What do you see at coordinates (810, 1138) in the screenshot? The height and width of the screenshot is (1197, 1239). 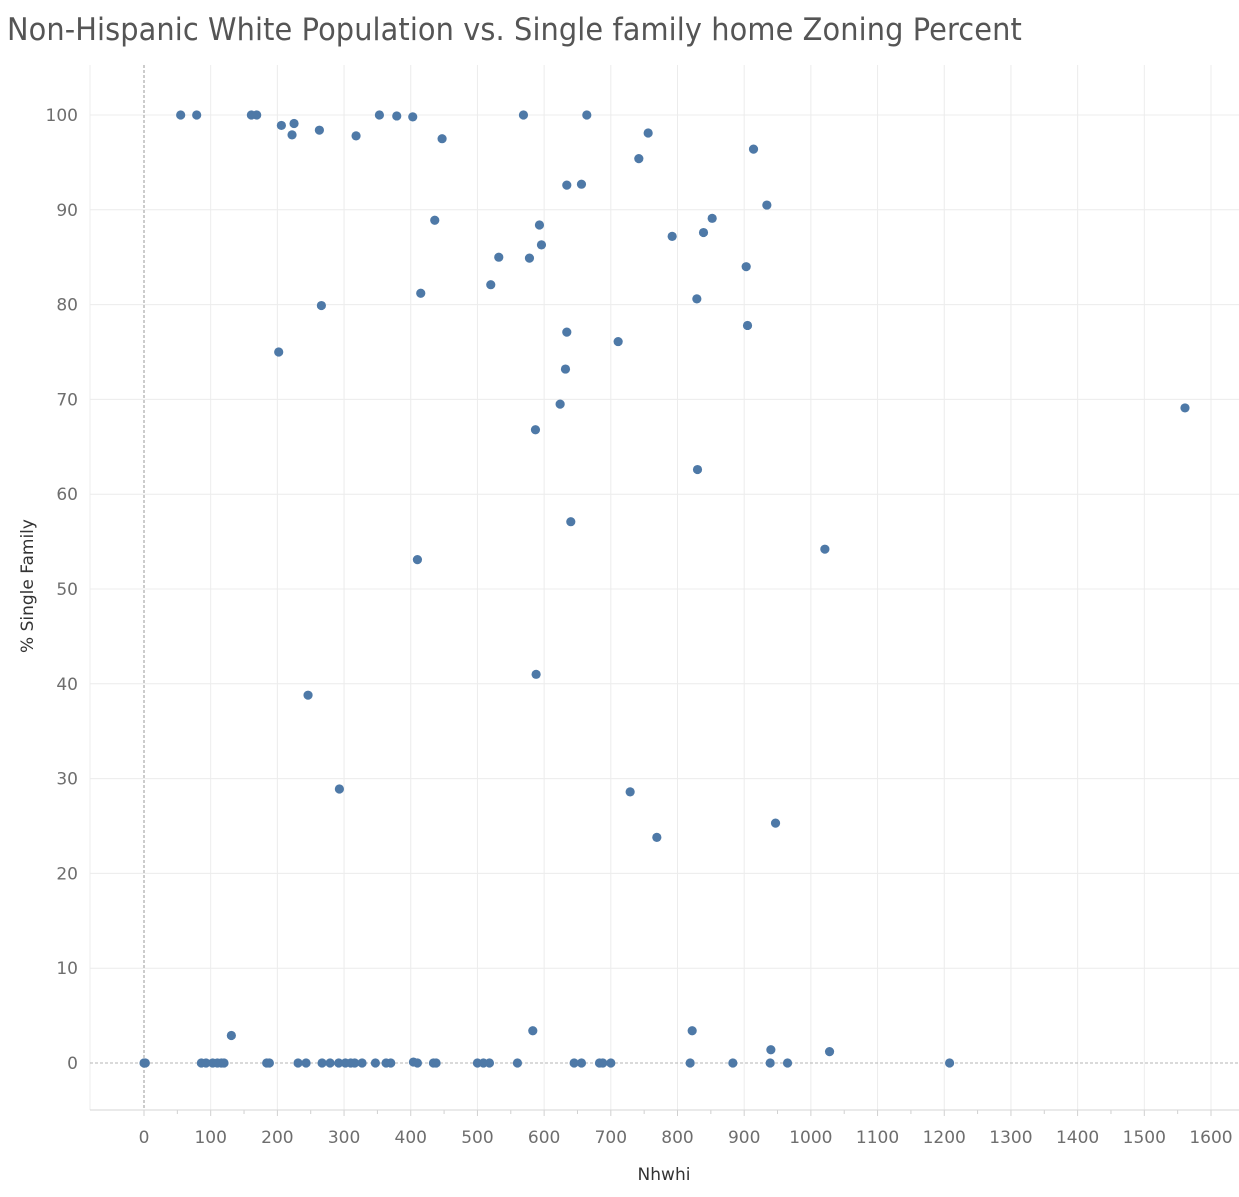 I see `x-tick-label: 1000` at bounding box center [810, 1138].